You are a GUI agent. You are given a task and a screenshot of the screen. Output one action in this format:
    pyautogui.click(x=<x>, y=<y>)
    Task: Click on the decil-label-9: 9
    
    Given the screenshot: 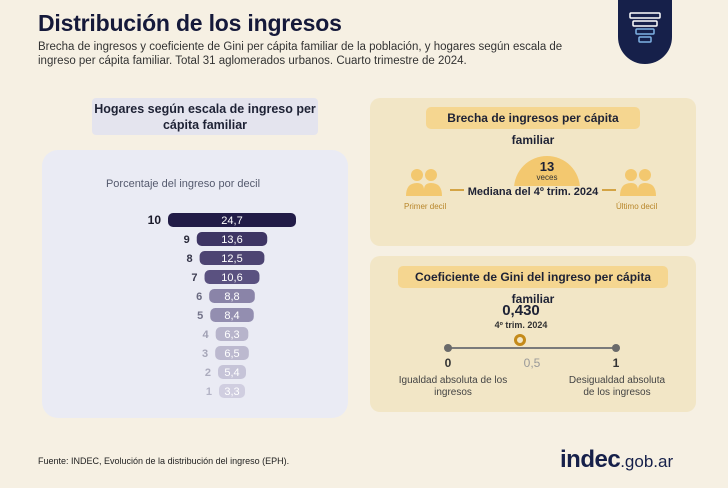 What is the action you would take?
    pyautogui.click(x=187, y=240)
    